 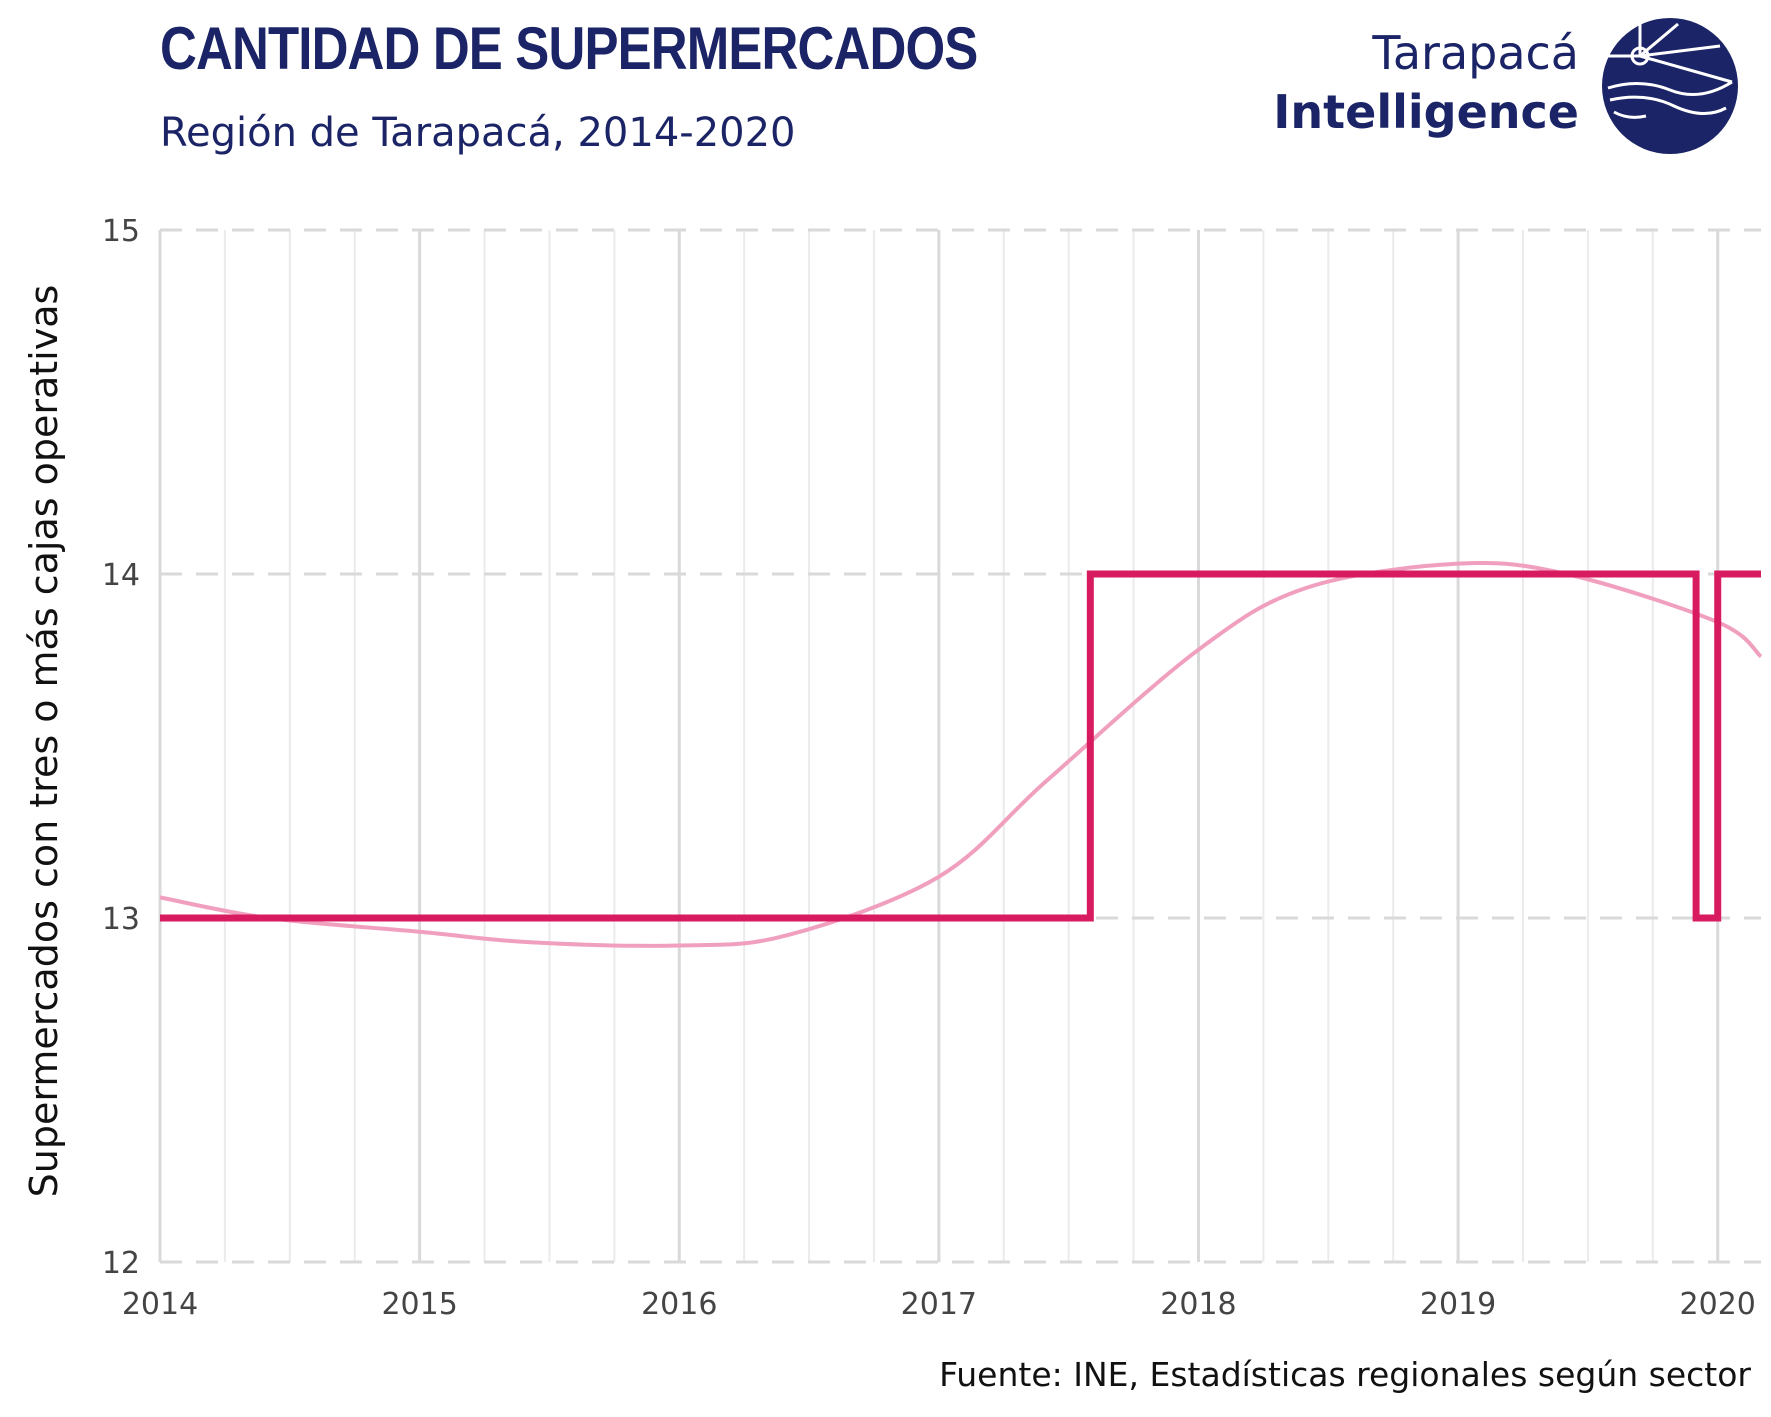 I want to click on x-tick-labels: 2014 2015 2016 2017 2018 2019 2020, so click(x=939, y=1304).